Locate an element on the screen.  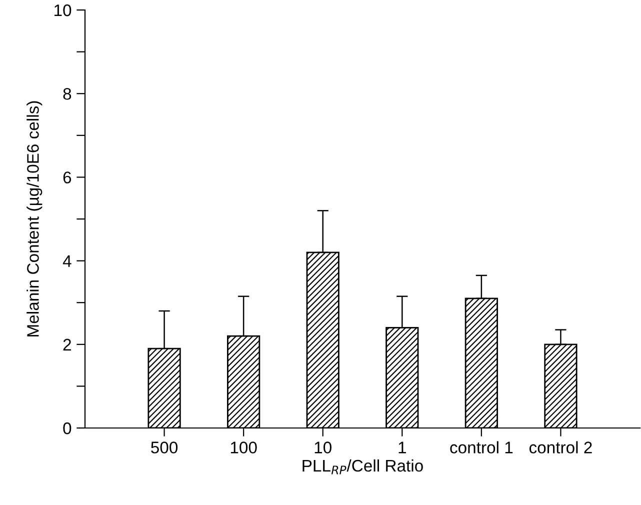
y-tick-label: 2 is located at coordinates (67, 344).